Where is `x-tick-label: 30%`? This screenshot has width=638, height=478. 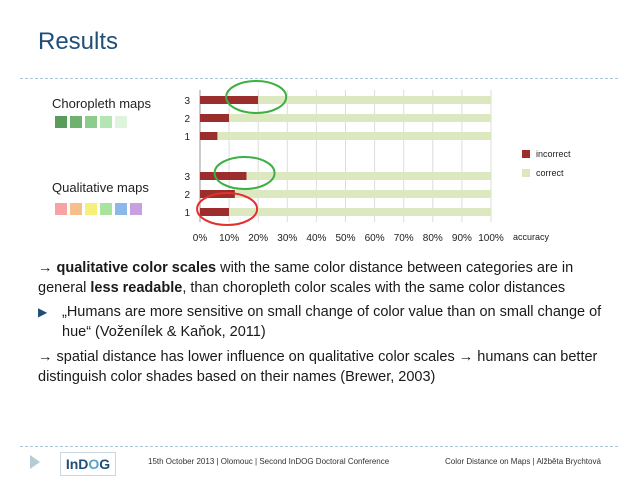 x-tick-label: 30% is located at coordinates (287, 238).